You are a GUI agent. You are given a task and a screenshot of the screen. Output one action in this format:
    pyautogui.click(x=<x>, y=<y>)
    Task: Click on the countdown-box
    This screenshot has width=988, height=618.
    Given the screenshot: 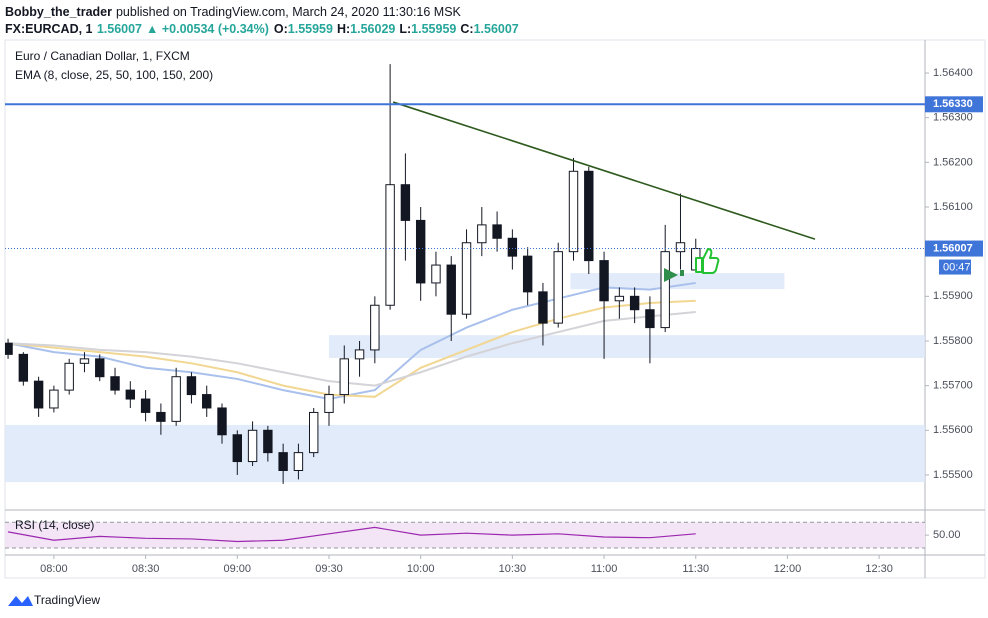 What is the action you would take?
    pyautogui.click(x=955, y=267)
    